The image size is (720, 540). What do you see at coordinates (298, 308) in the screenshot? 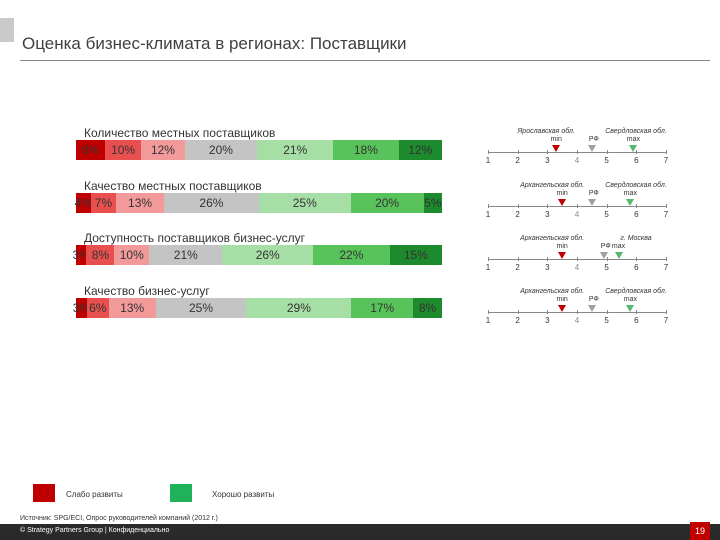
I see `segment-value-label: 29%` at bounding box center [298, 308].